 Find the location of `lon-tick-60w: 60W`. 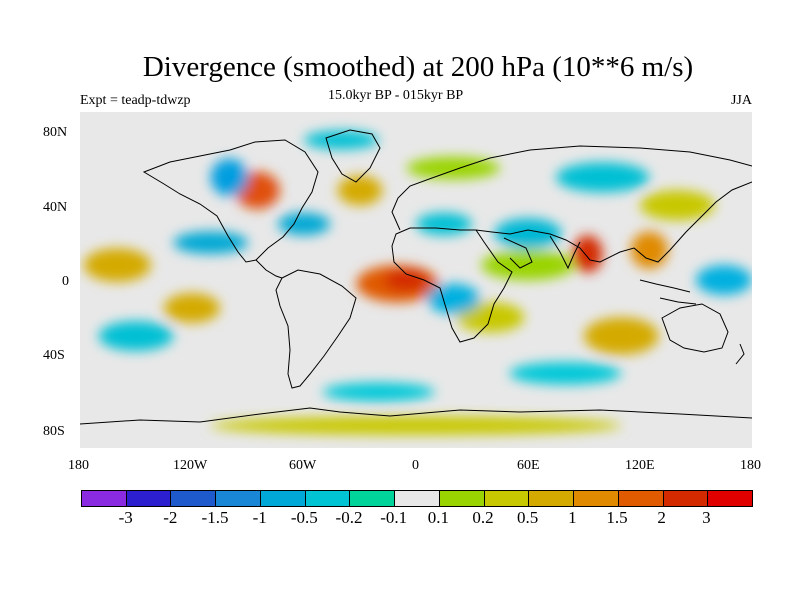

lon-tick-60w: 60W is located at coordinates (303, 465).